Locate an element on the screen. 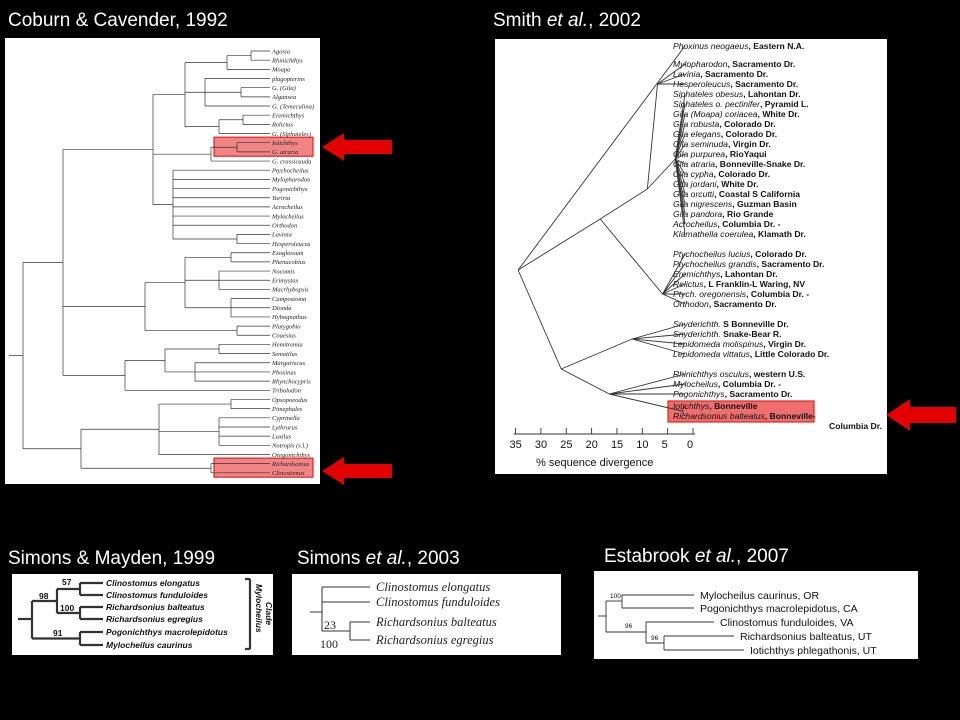 Image resolution: width=960 pixels, height=720 pixels. taxon-label: Gila atraria, Bonneville-Snake Dr. is located at coordinates (739, 164).